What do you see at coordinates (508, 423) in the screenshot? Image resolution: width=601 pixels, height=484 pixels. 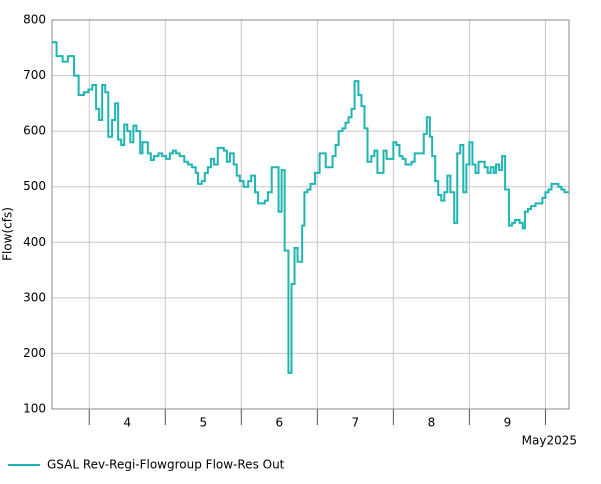 I see `x-tick-label: 9` at bounding box center [508, 423].